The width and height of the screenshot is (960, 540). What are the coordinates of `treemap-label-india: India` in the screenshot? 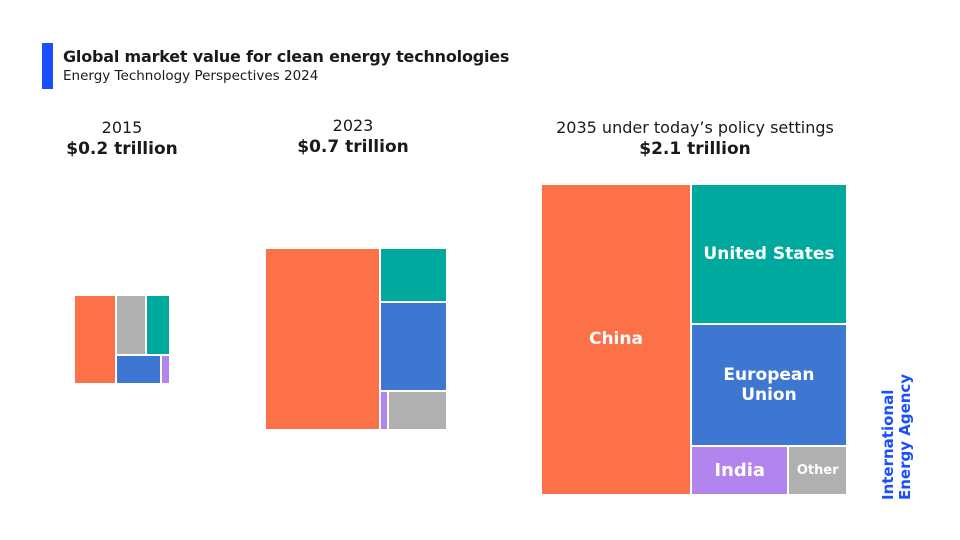 It's located at (740, 470).